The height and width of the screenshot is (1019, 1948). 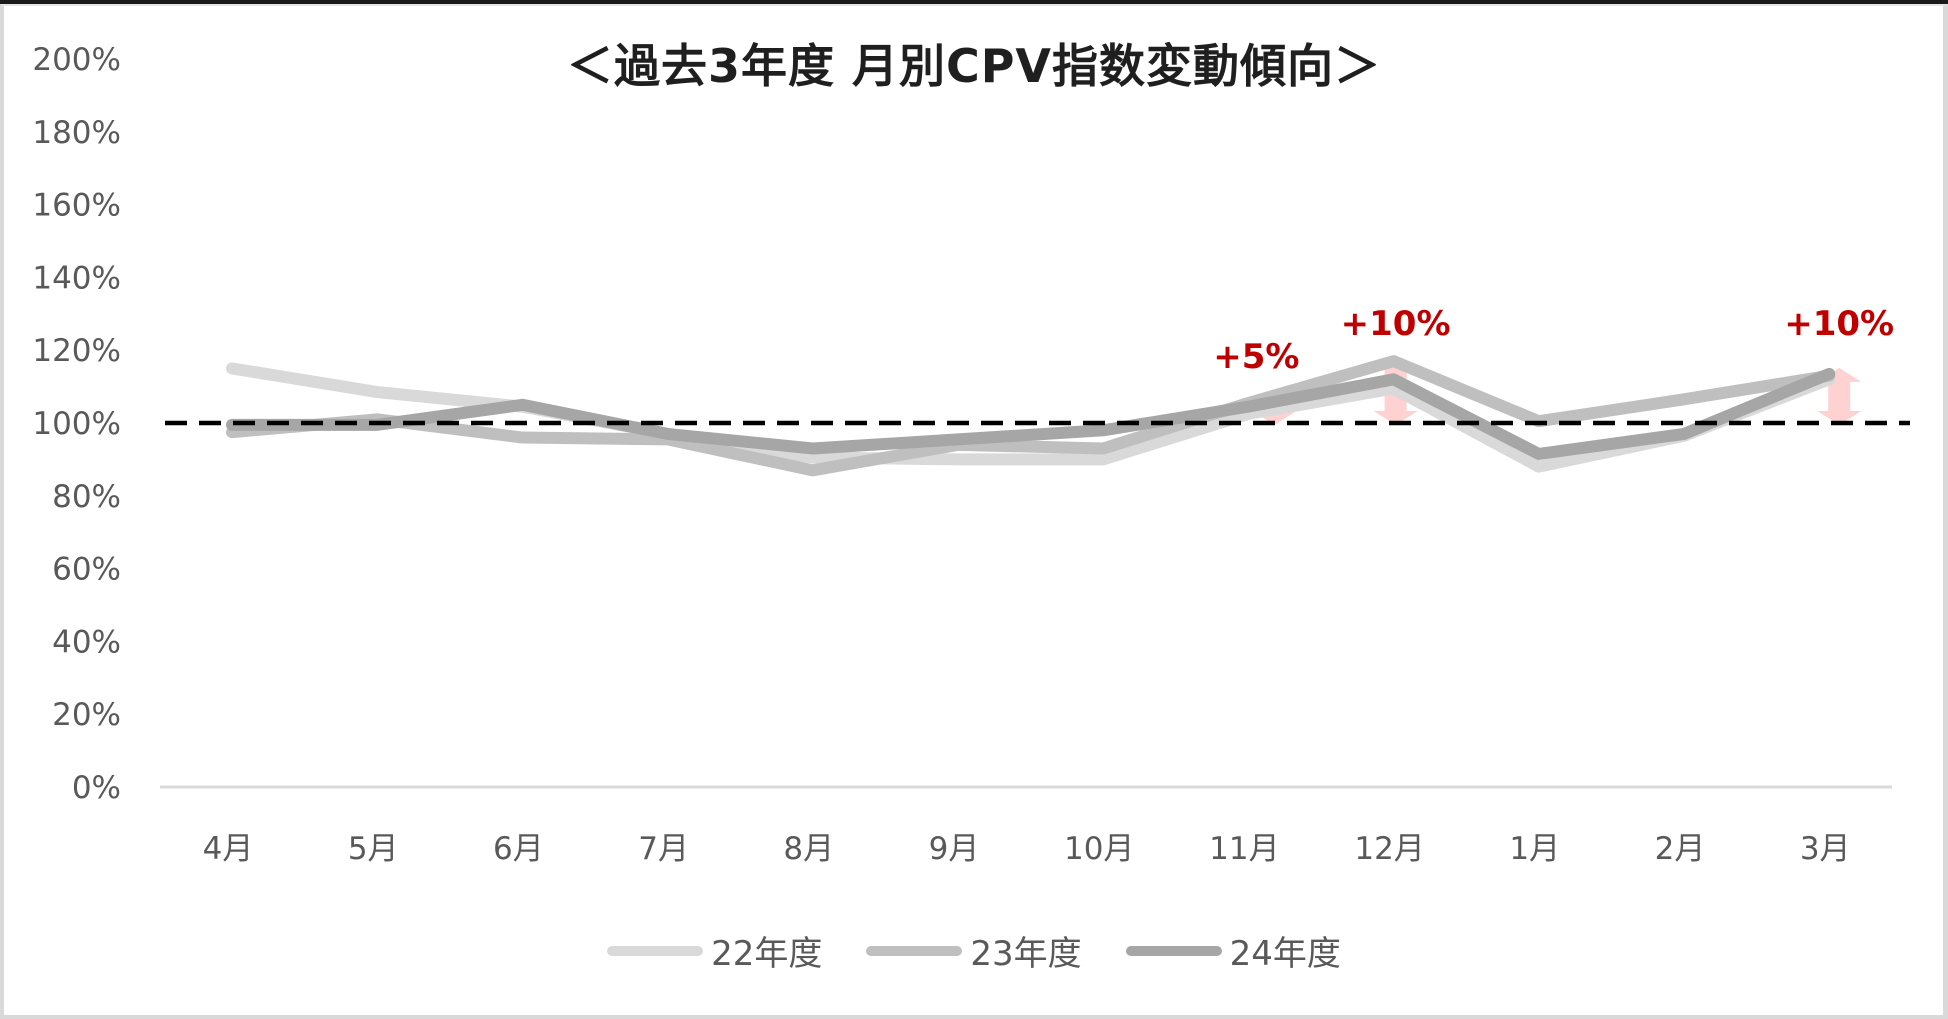 I want to click on x-tick-label: 5月, so click(x=373, y=849).